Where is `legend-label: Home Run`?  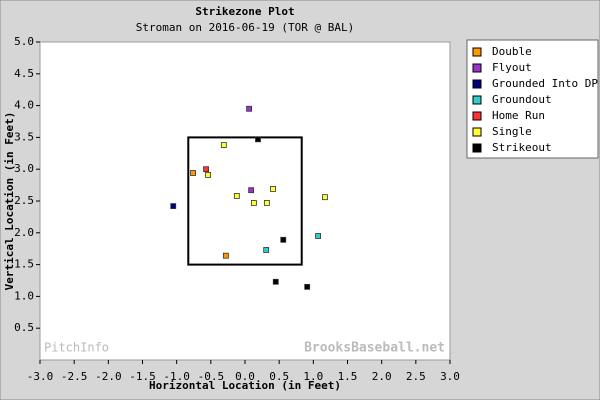 legend-label: Home Run is located at coordinates (518, 115).